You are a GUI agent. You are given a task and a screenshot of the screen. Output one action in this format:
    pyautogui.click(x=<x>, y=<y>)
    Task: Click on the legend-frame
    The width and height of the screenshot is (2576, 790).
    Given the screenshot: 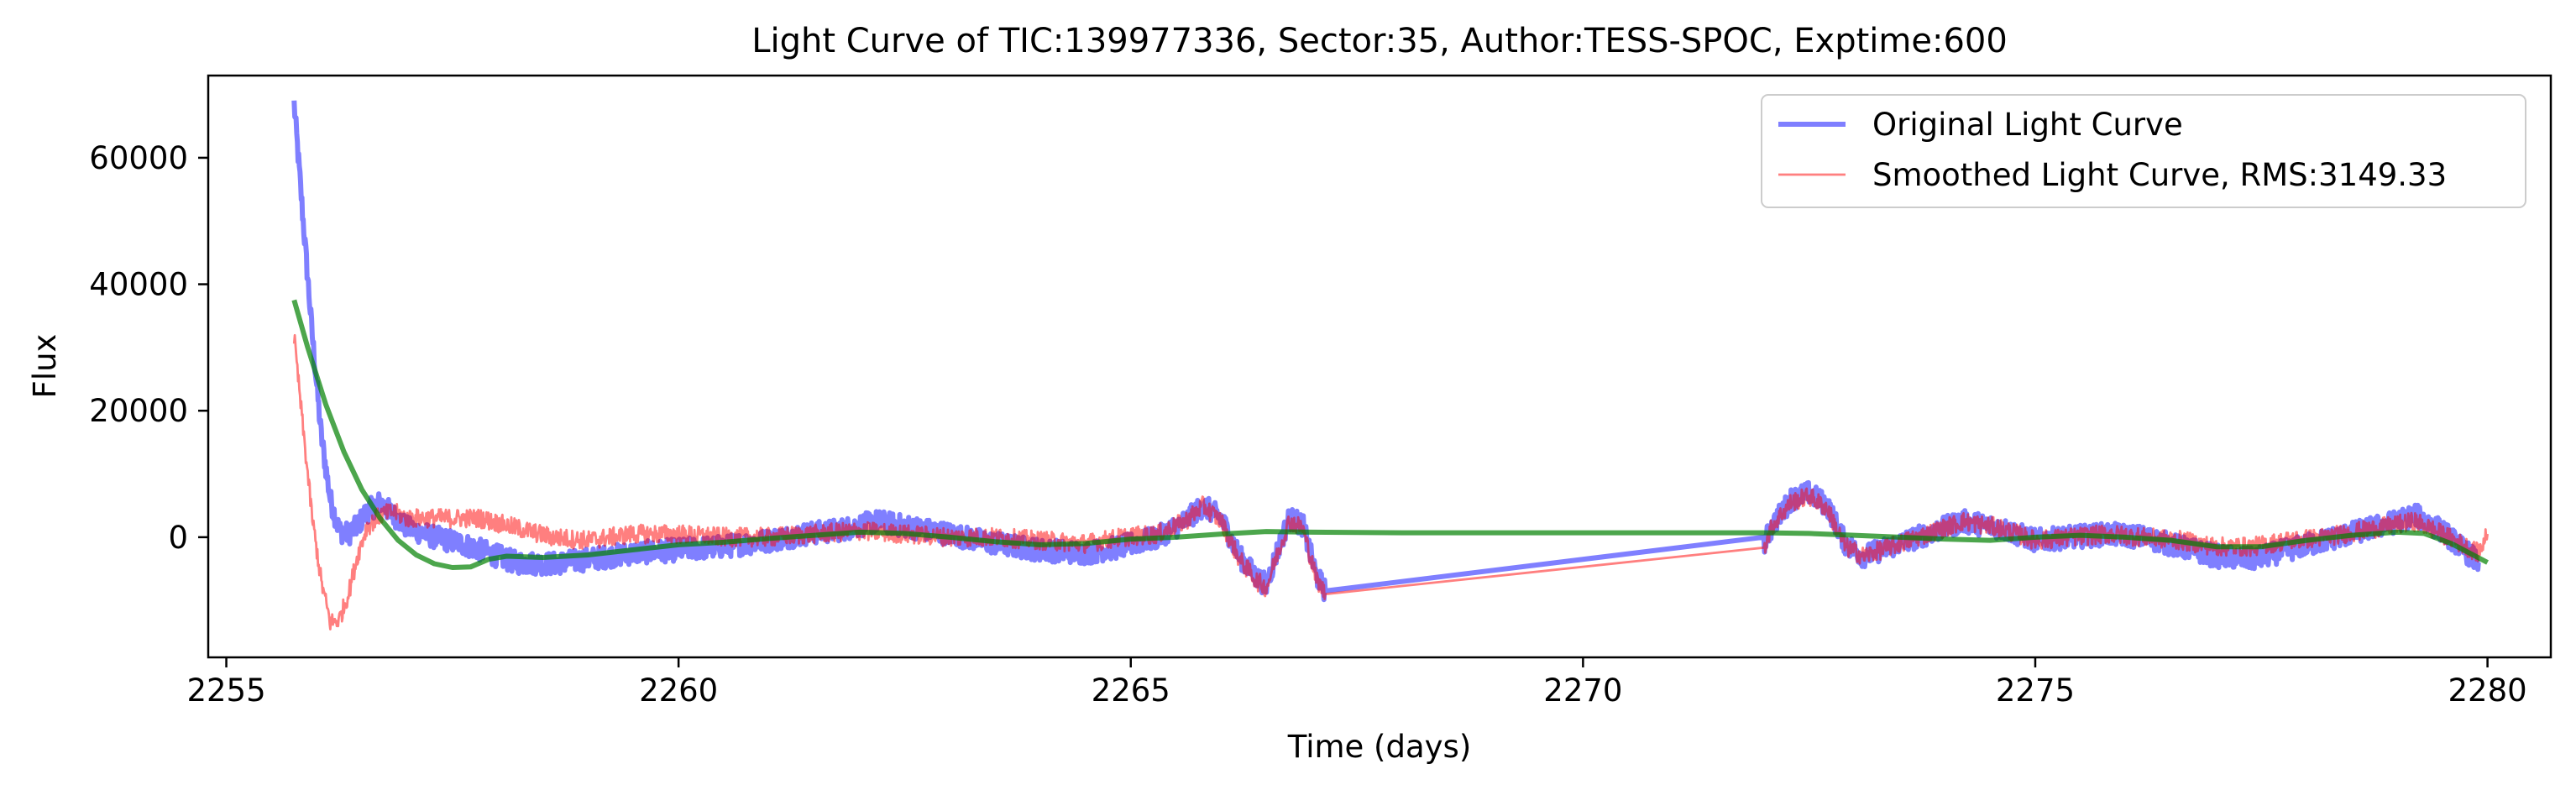 What is the action you would take?
    pyautogui.click(x=2143, y=151)
    